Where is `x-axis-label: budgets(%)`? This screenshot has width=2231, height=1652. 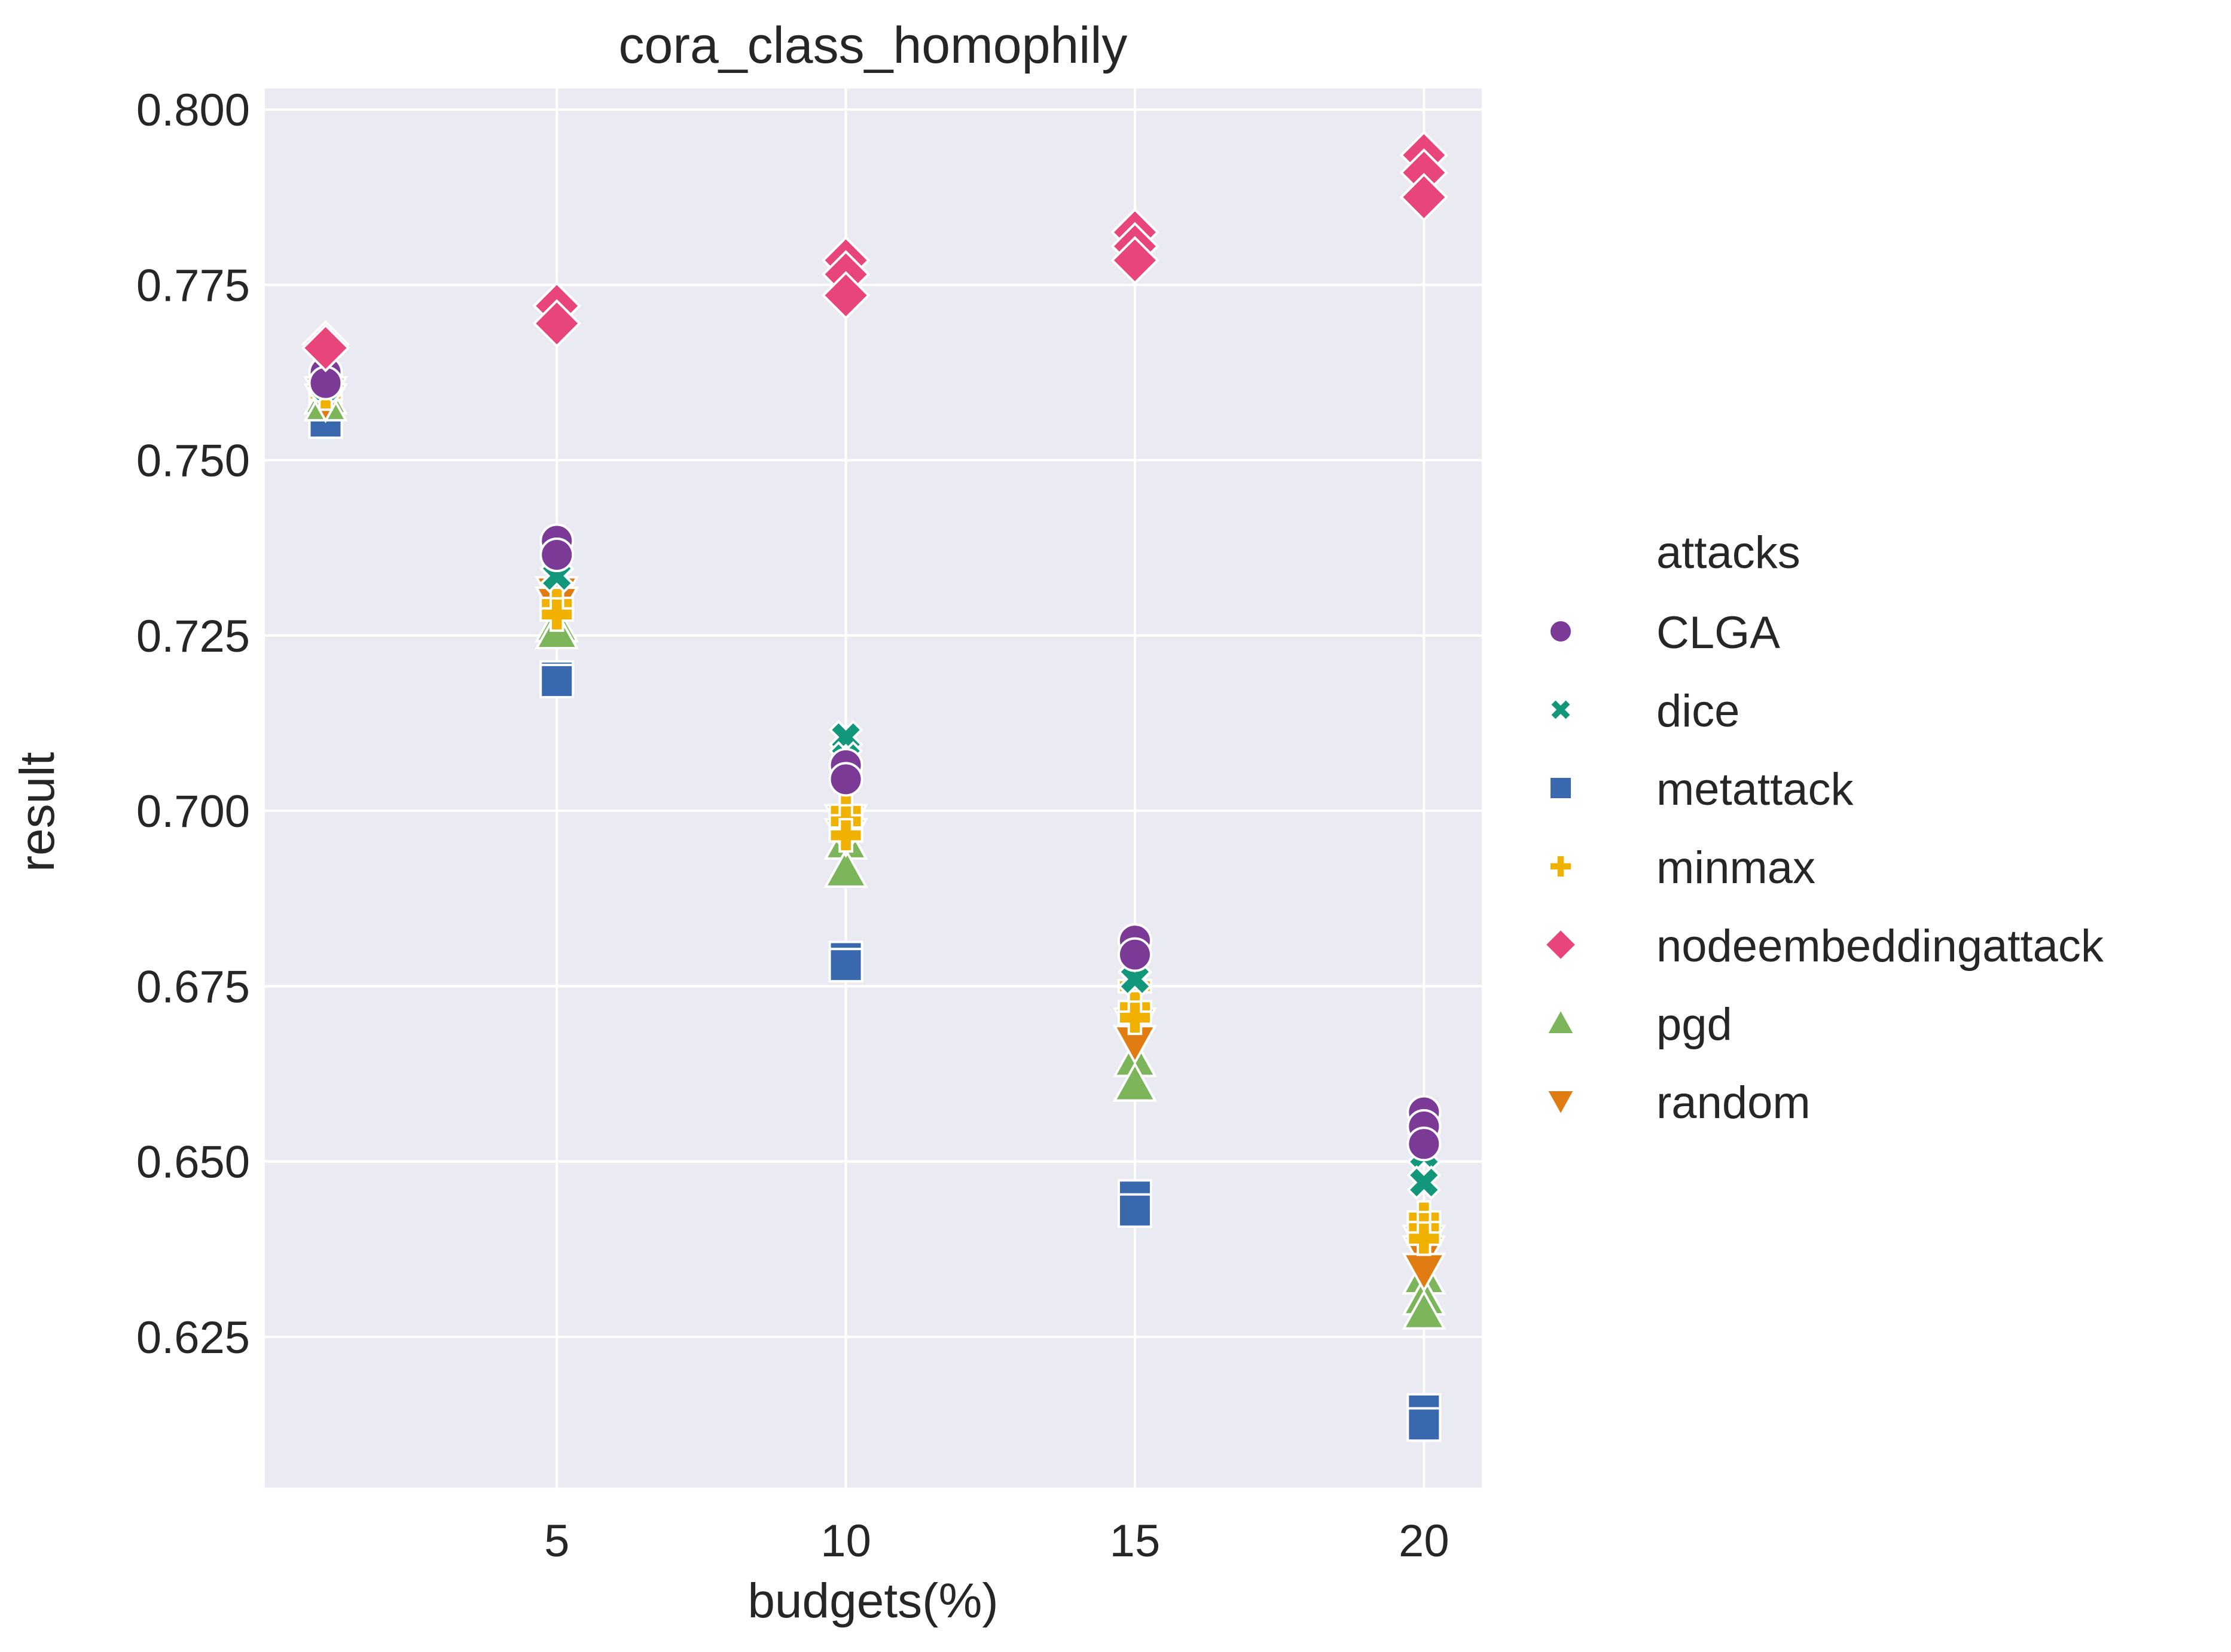 x-axis-label: budgets(%) is located at coordinates (872, 1601).